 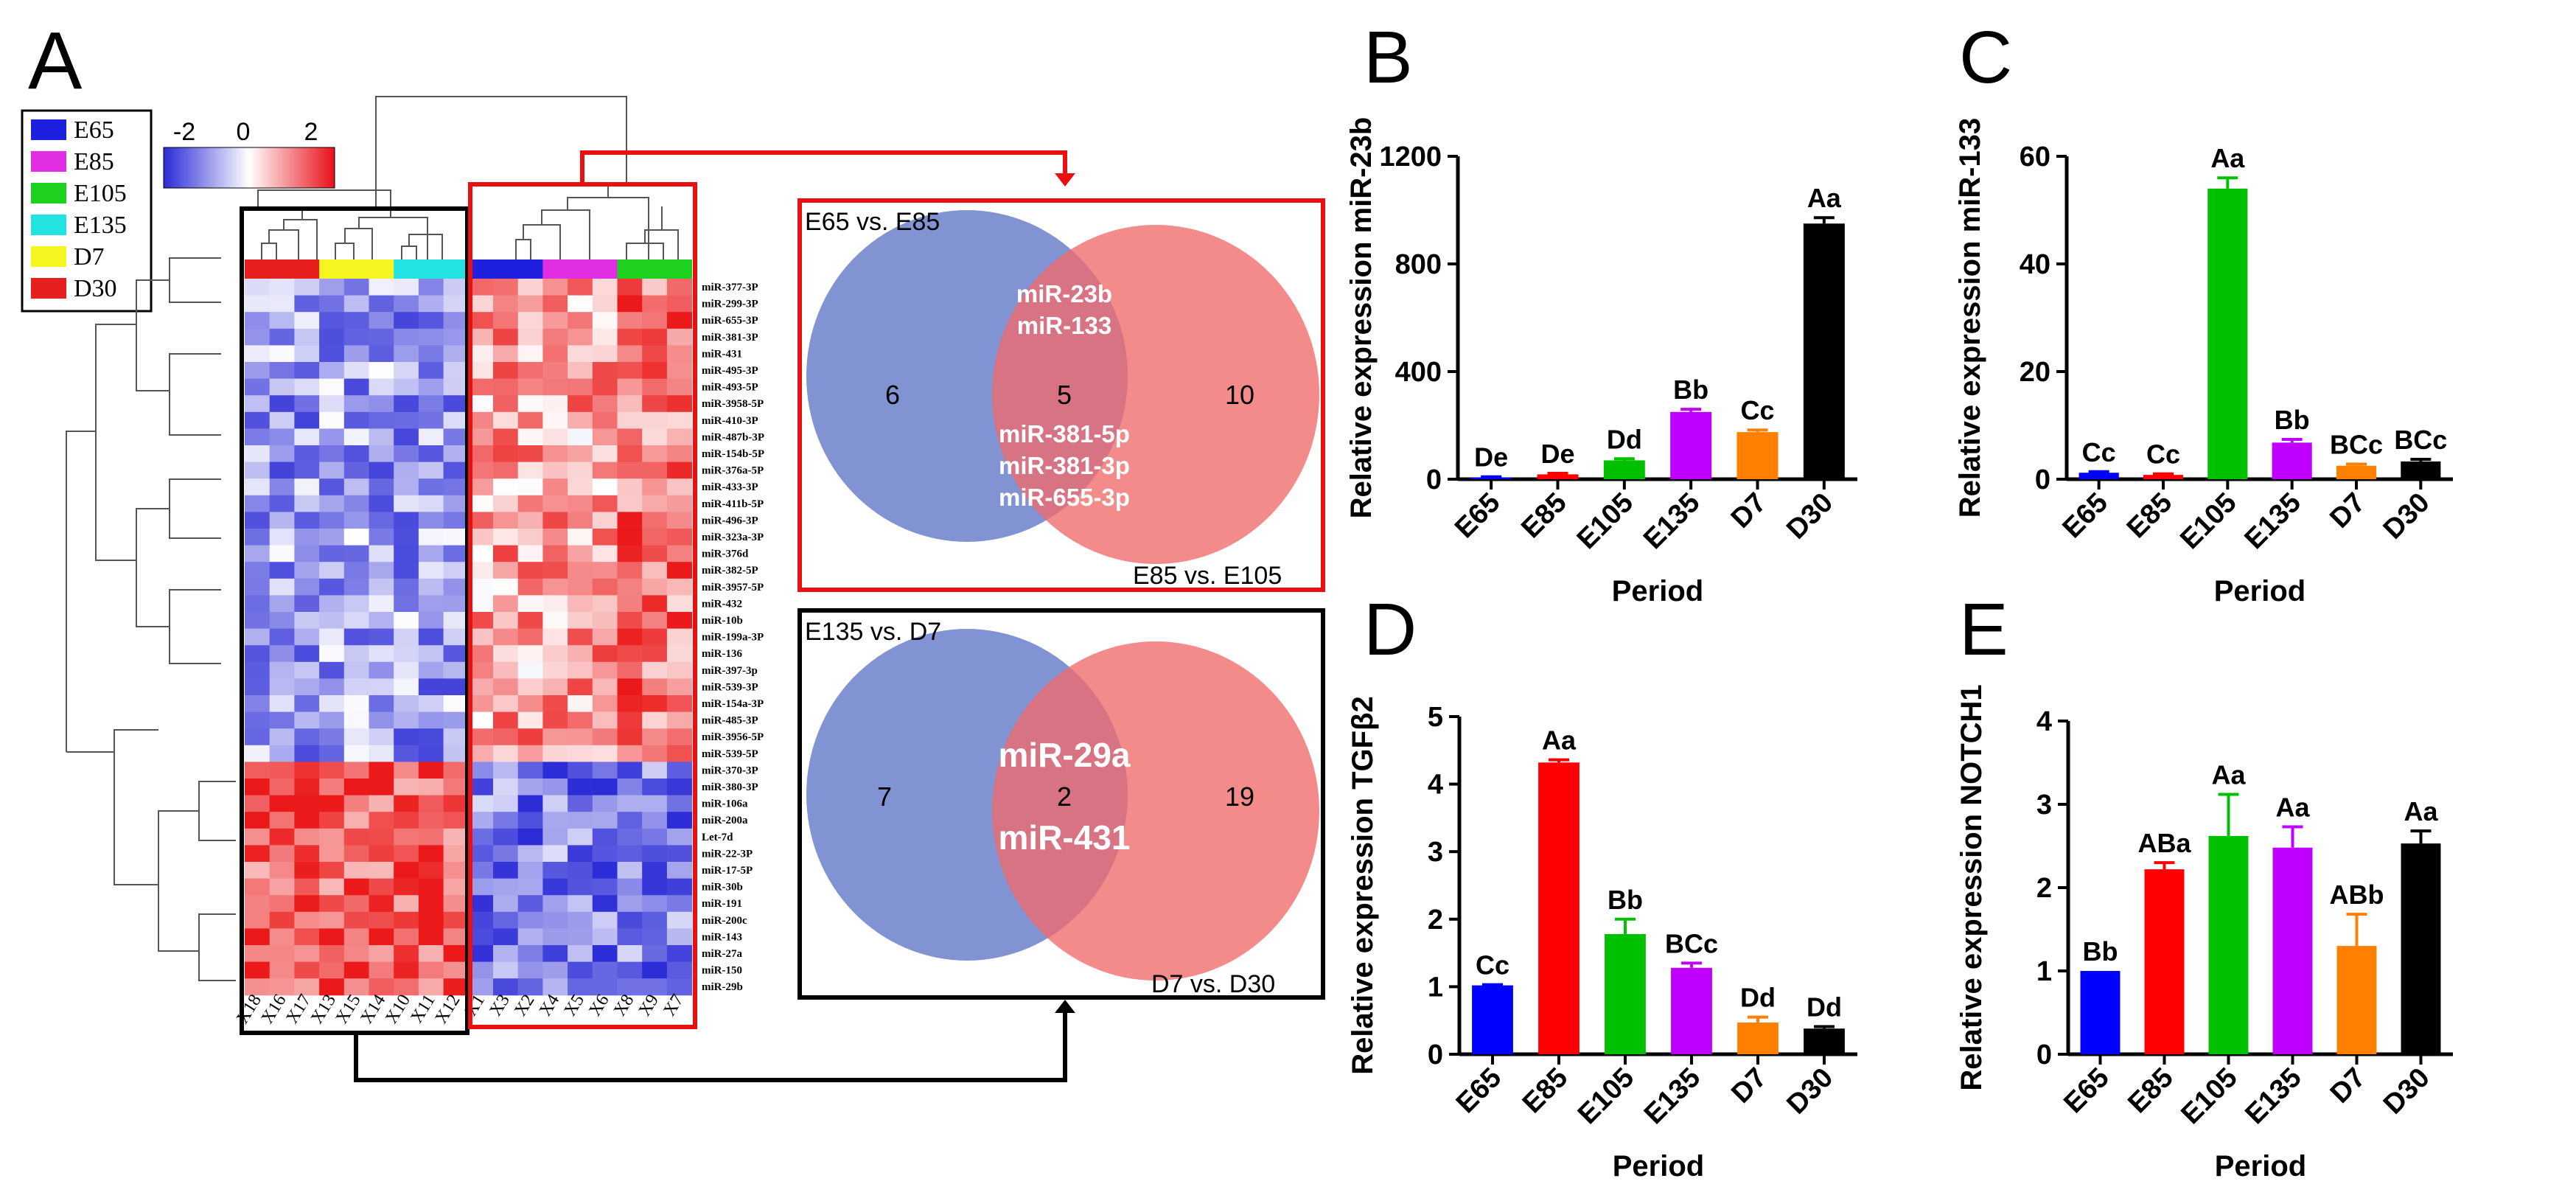 I want to click on bar-significance-label: BCc, so click(x=1691, y=943).